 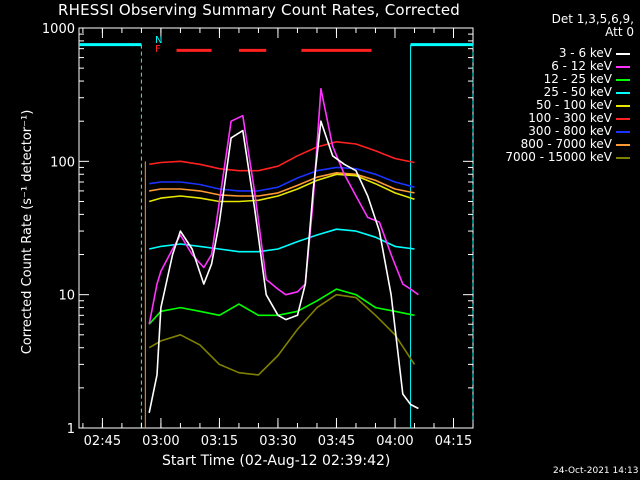 I want to click on legend-entry: 12 - 25 keV, so click(x=587, y=79).